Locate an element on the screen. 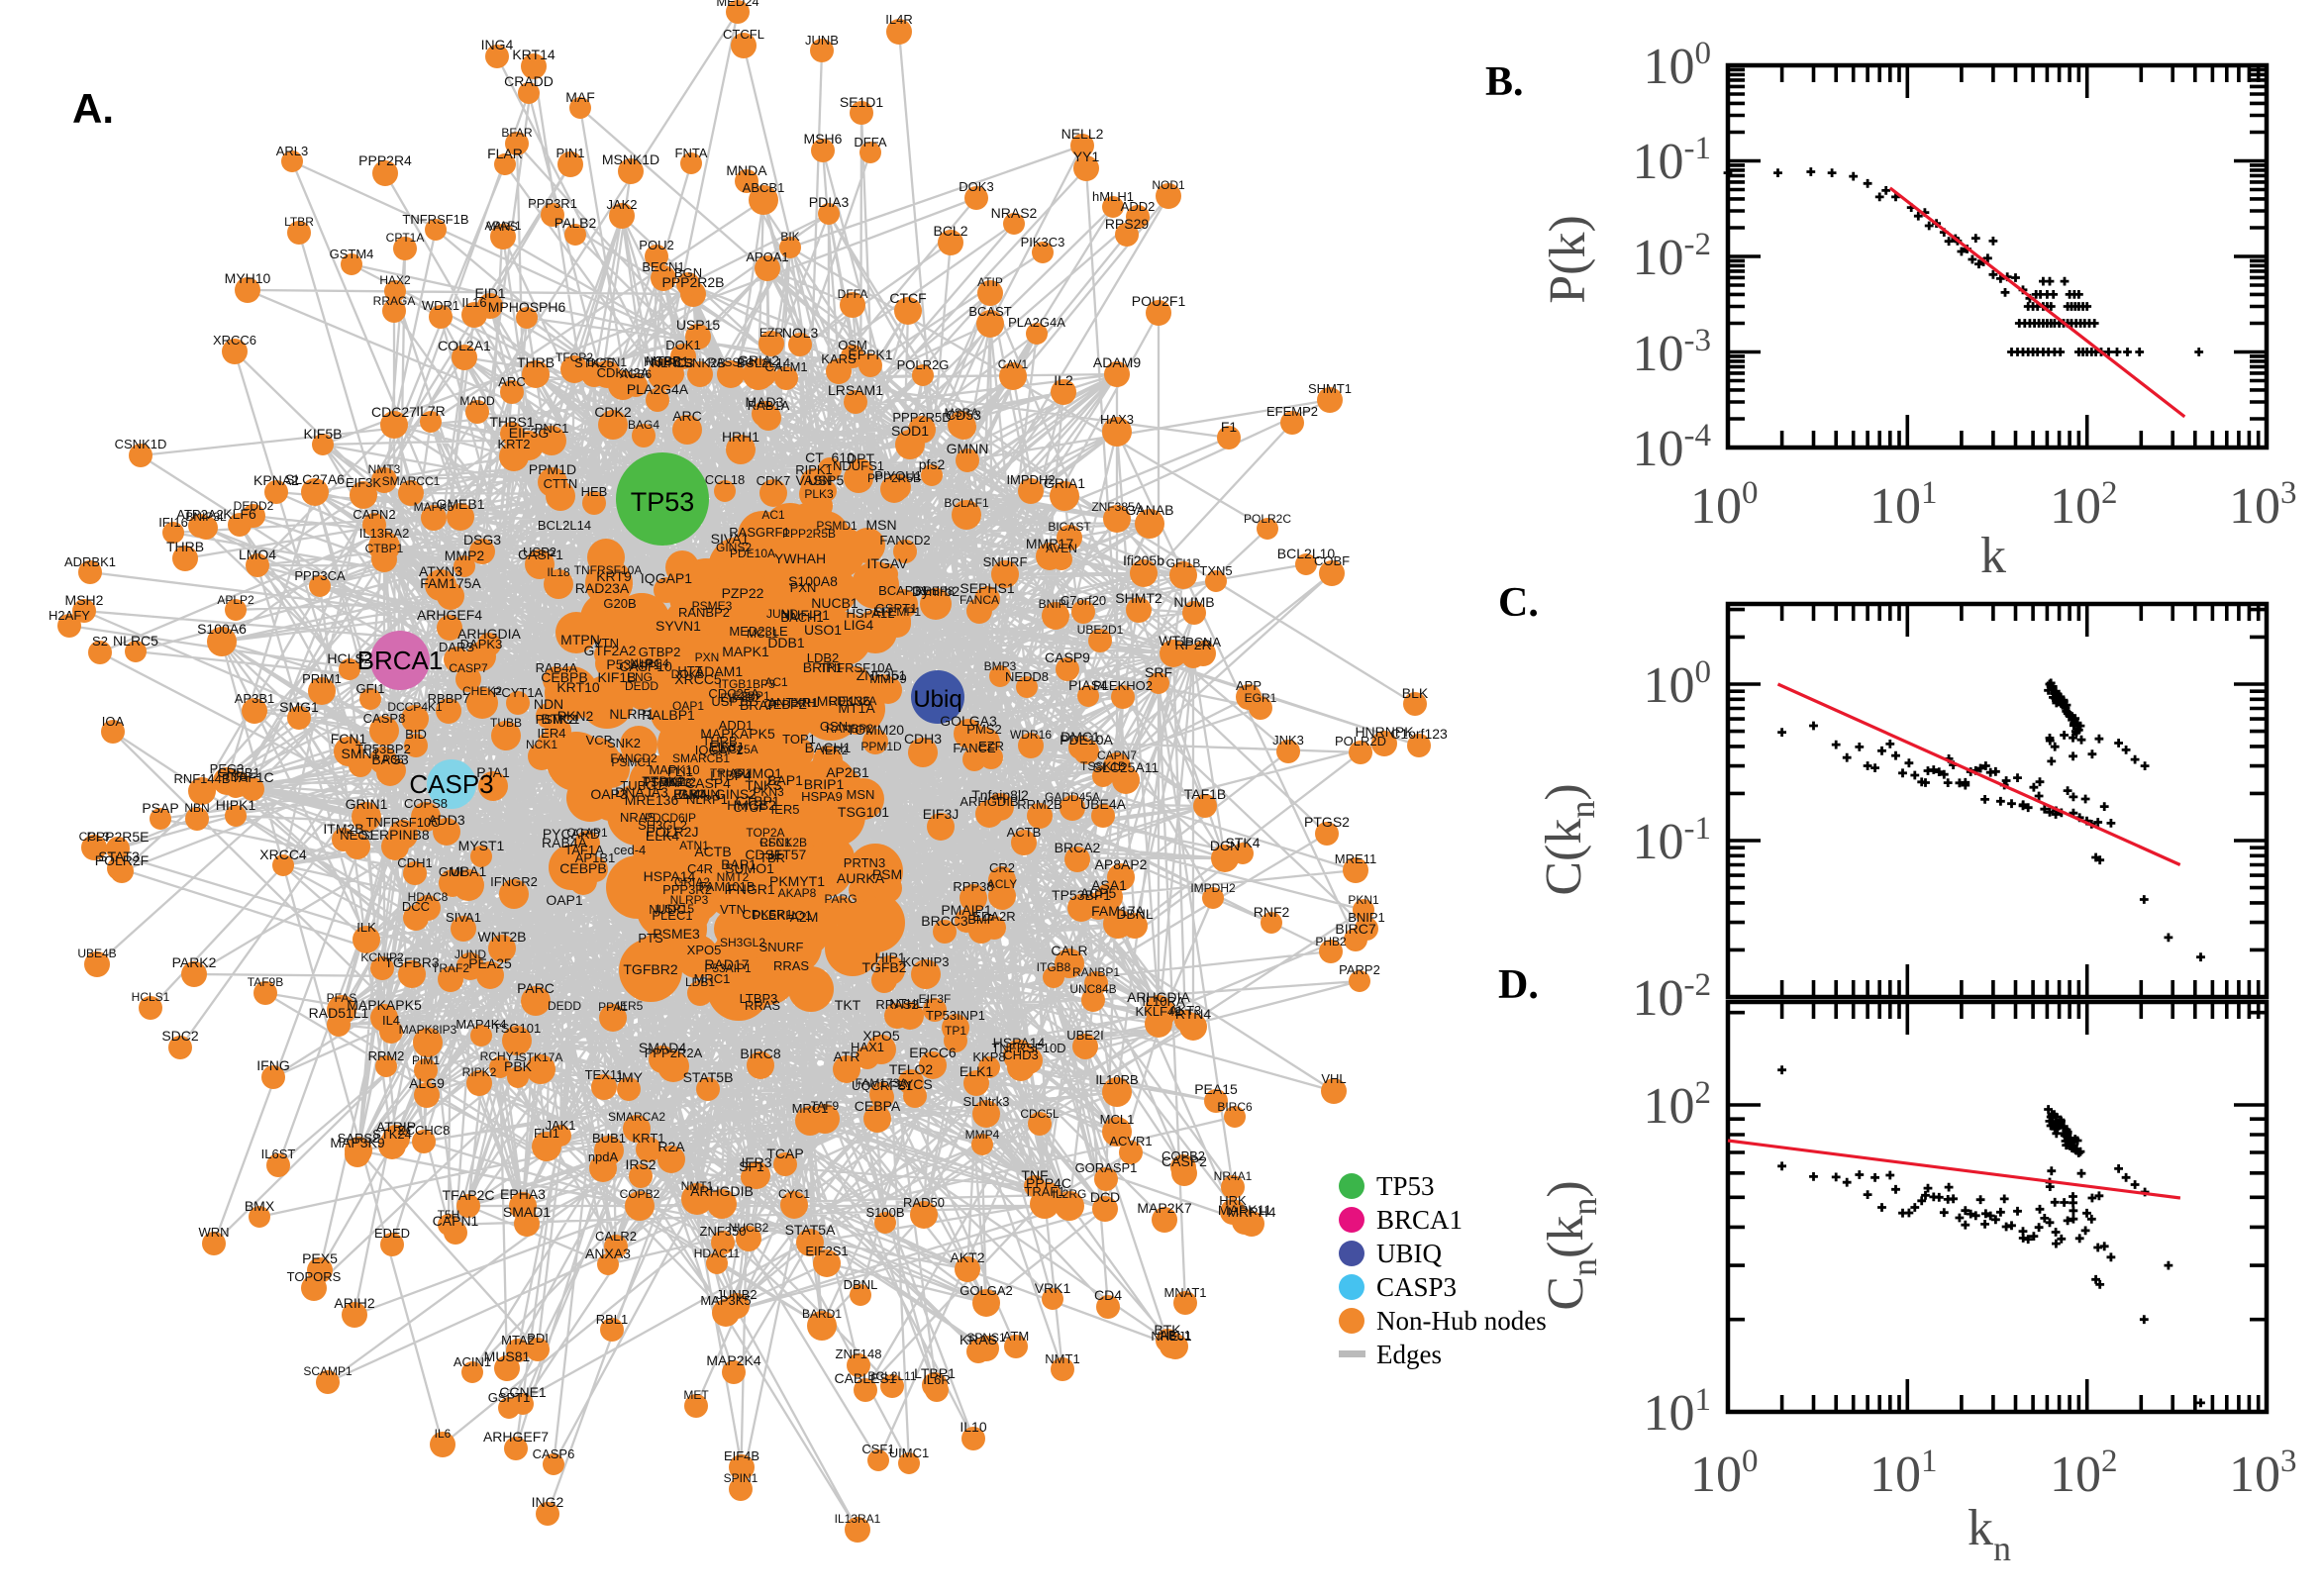 This screenshot has height=1596, width=2323. svg-text: Non-Hub nodes is located at coordinates (1462, 1321).